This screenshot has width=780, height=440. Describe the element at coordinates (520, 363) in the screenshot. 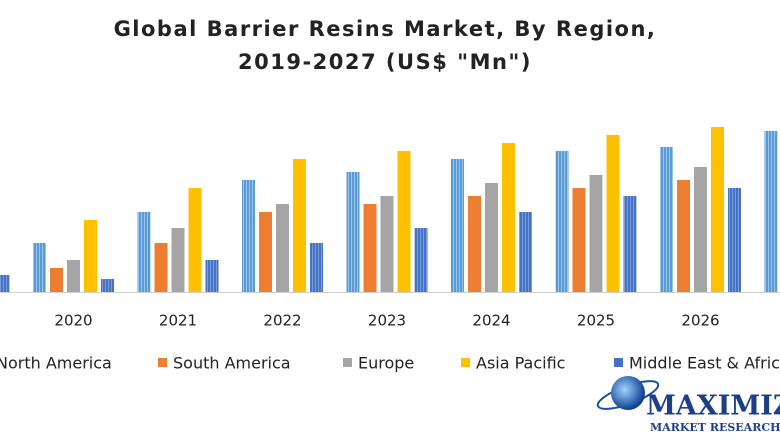

I see `legend-label: Asia Pacific` at that location.